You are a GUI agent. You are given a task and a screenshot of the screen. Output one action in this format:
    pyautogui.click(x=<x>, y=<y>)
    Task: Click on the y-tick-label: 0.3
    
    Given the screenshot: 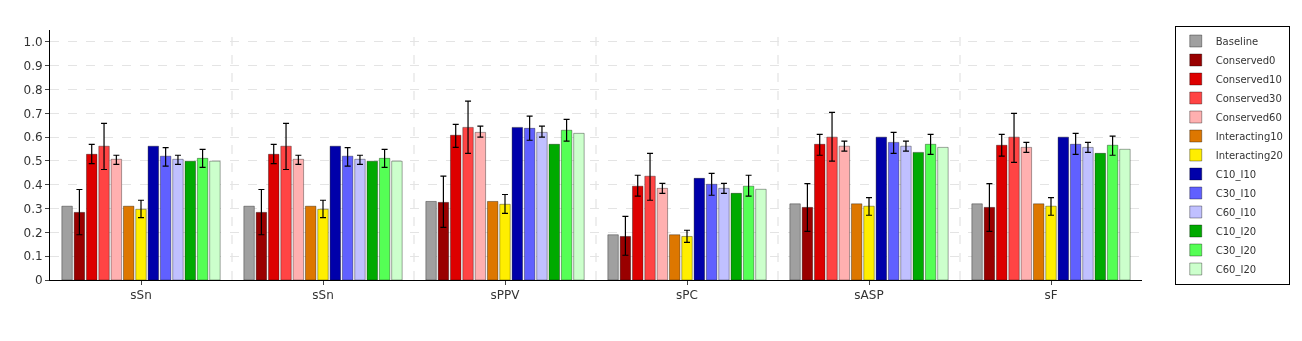 What is the action you would take?
    pyautogui.click(x=33, y=208)
    